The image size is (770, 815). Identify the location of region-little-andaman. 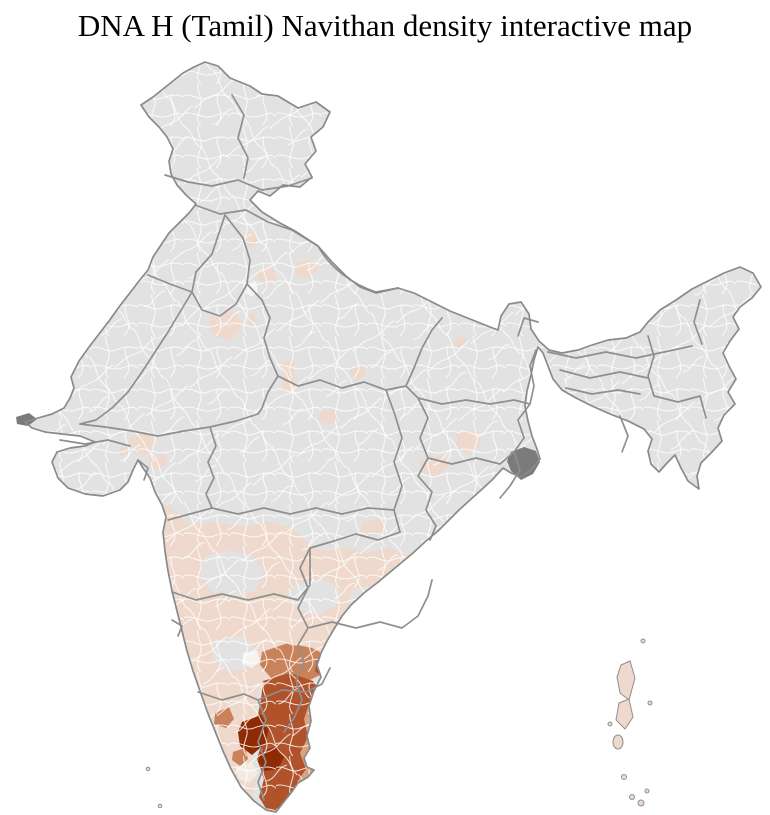
(618, 742).